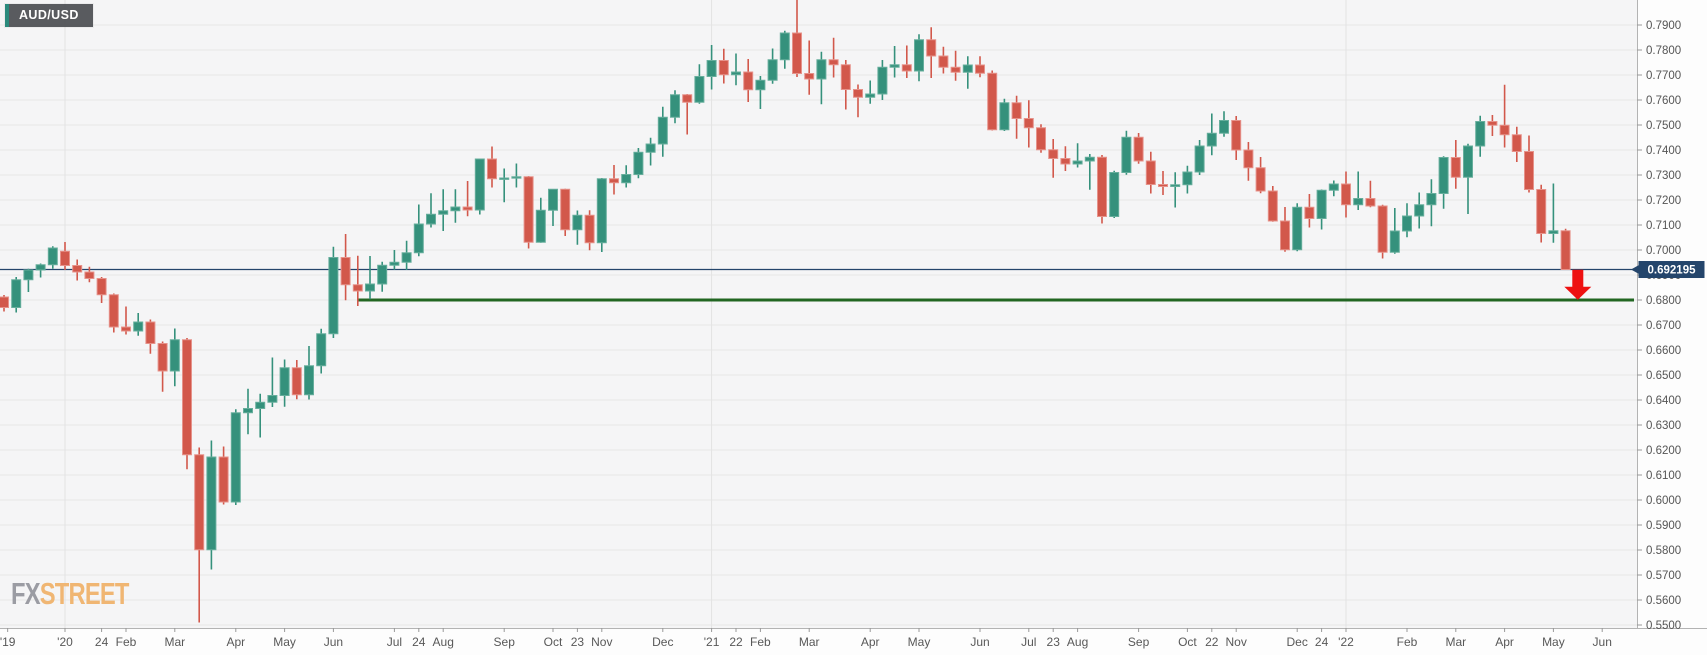  I want to click on down-arrow-annotation, so click(1578, 284).